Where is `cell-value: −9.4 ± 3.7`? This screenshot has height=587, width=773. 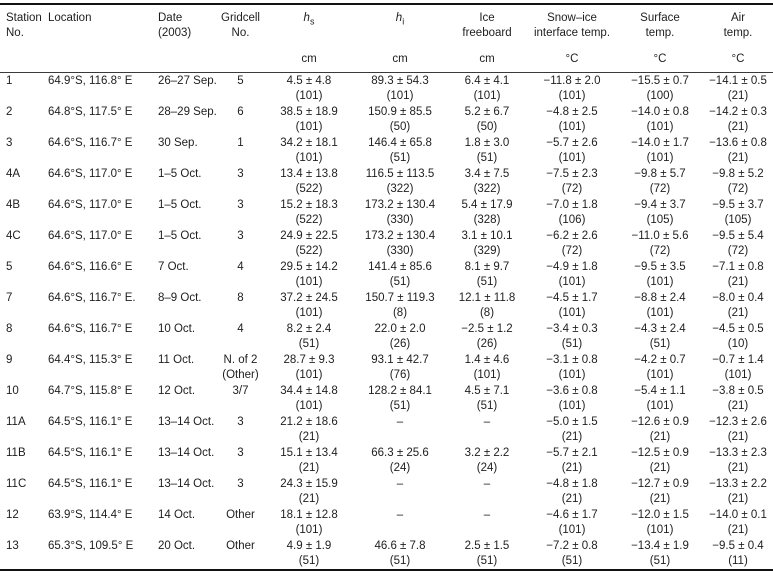 cell-value: −9.4 ± 3.7 is located at coordinates (660, 205).